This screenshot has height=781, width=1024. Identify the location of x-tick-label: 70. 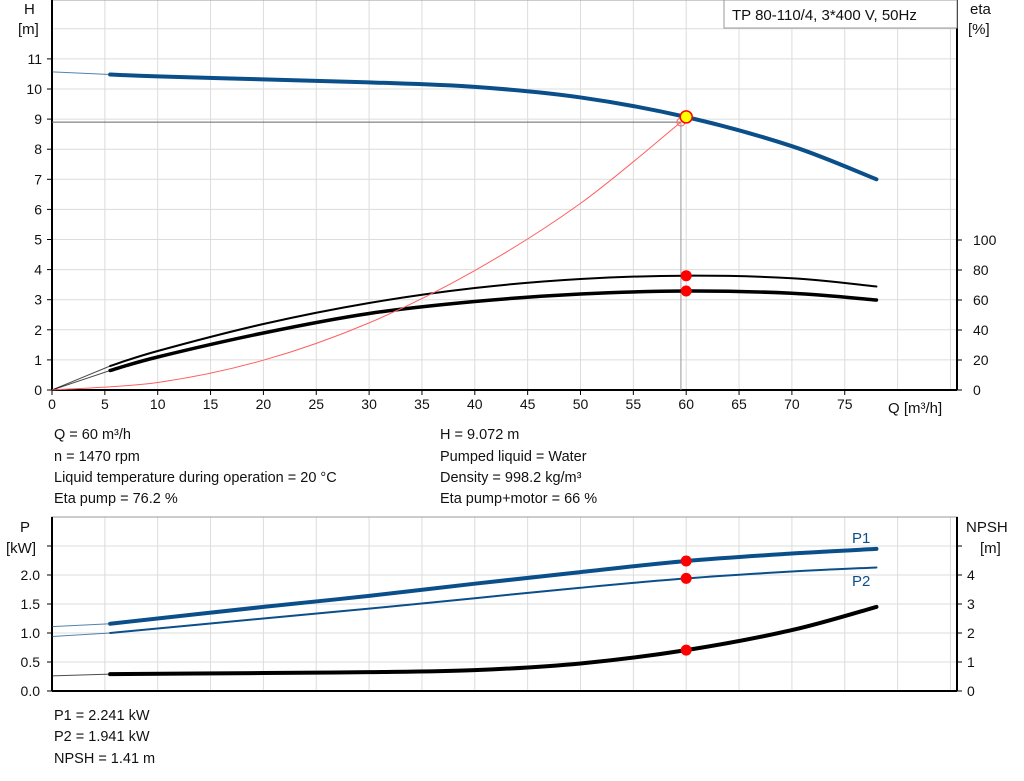
(792, 404).